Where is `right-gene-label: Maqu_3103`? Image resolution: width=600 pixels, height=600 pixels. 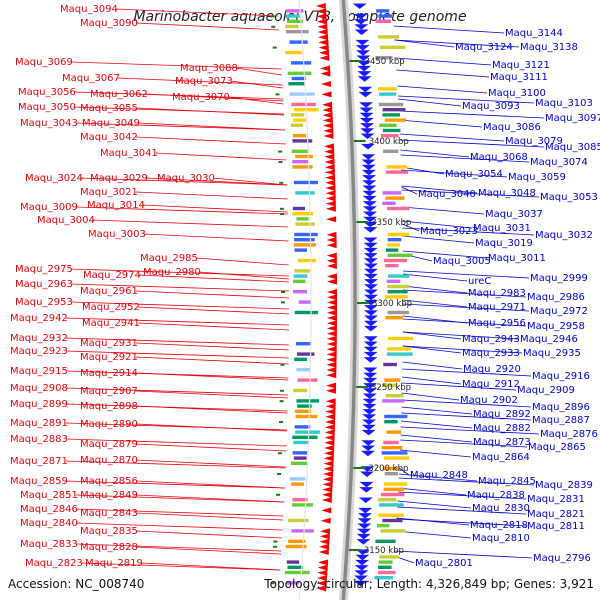
right-gene-label: Maqu_3103 is located at coordinates (564, 103).